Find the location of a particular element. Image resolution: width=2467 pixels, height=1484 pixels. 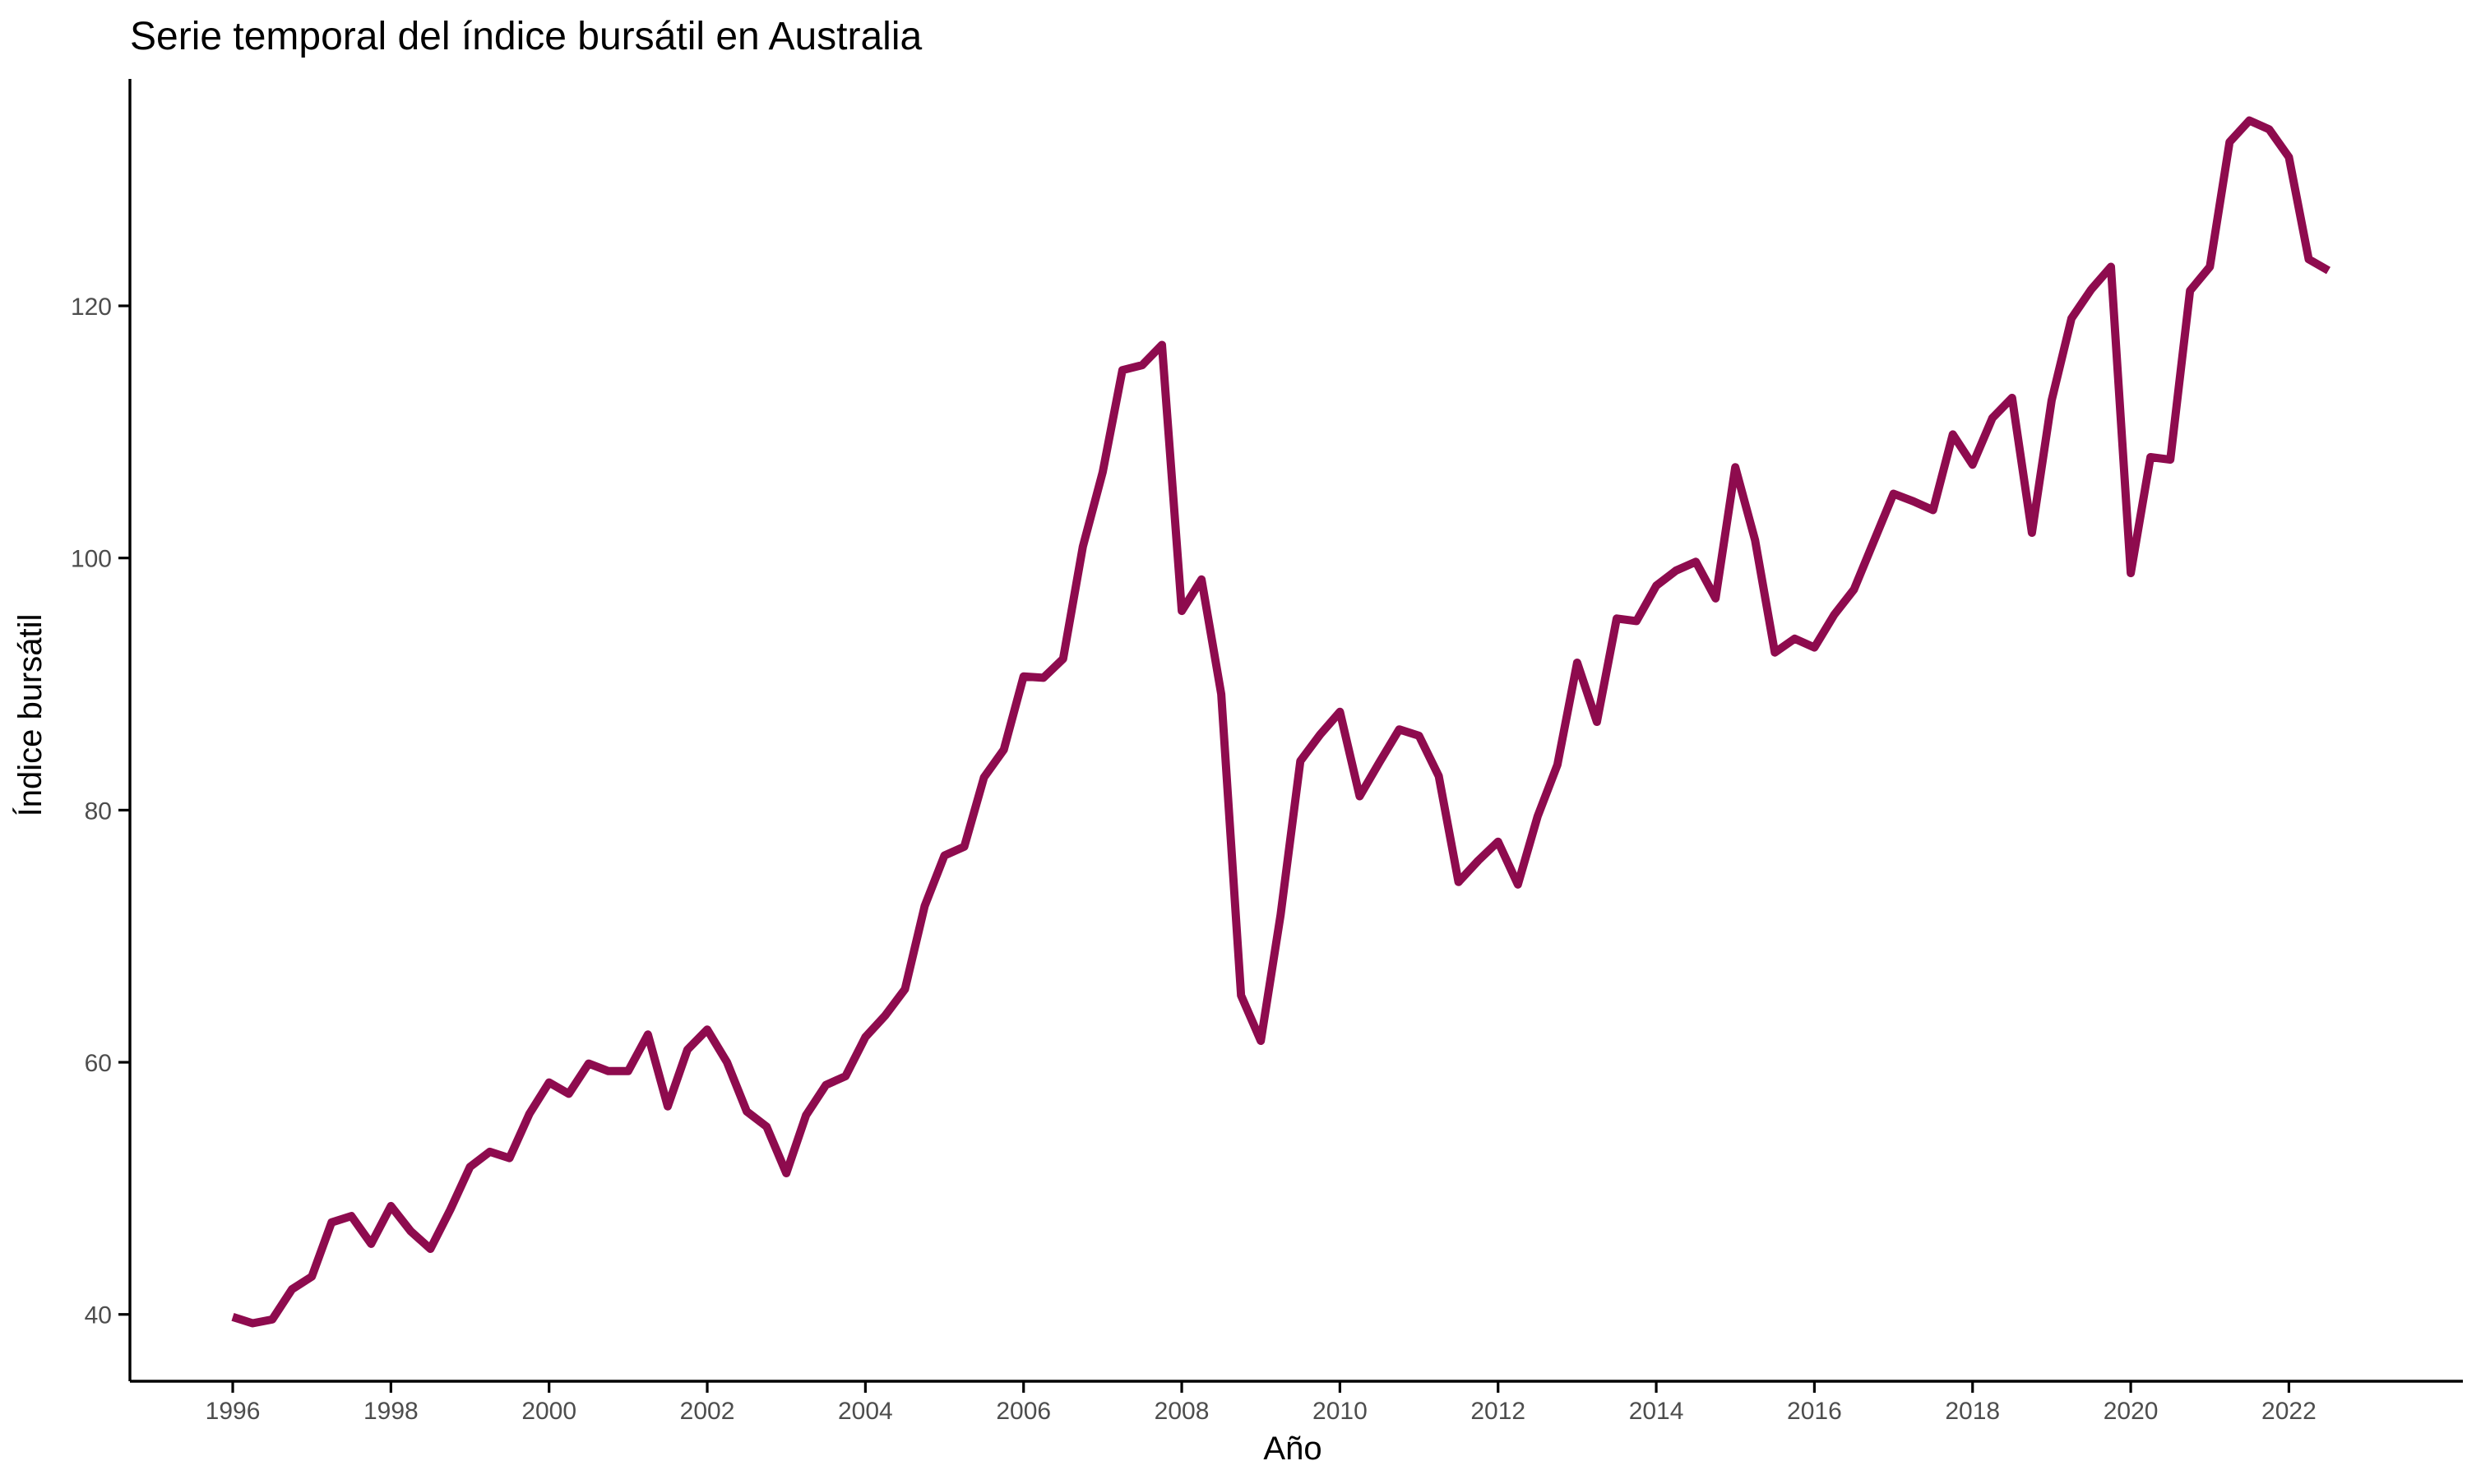

x-tick-label: 2022 is located at coordinates (2289, 1411).